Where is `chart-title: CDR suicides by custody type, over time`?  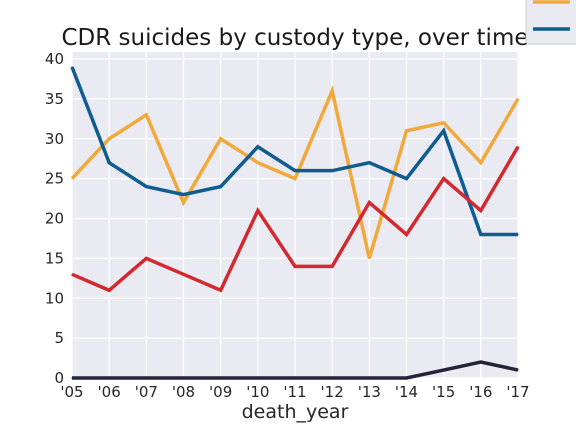
chart-title: CDR suicides by custody type, over time is located at coordinates (295, 38).